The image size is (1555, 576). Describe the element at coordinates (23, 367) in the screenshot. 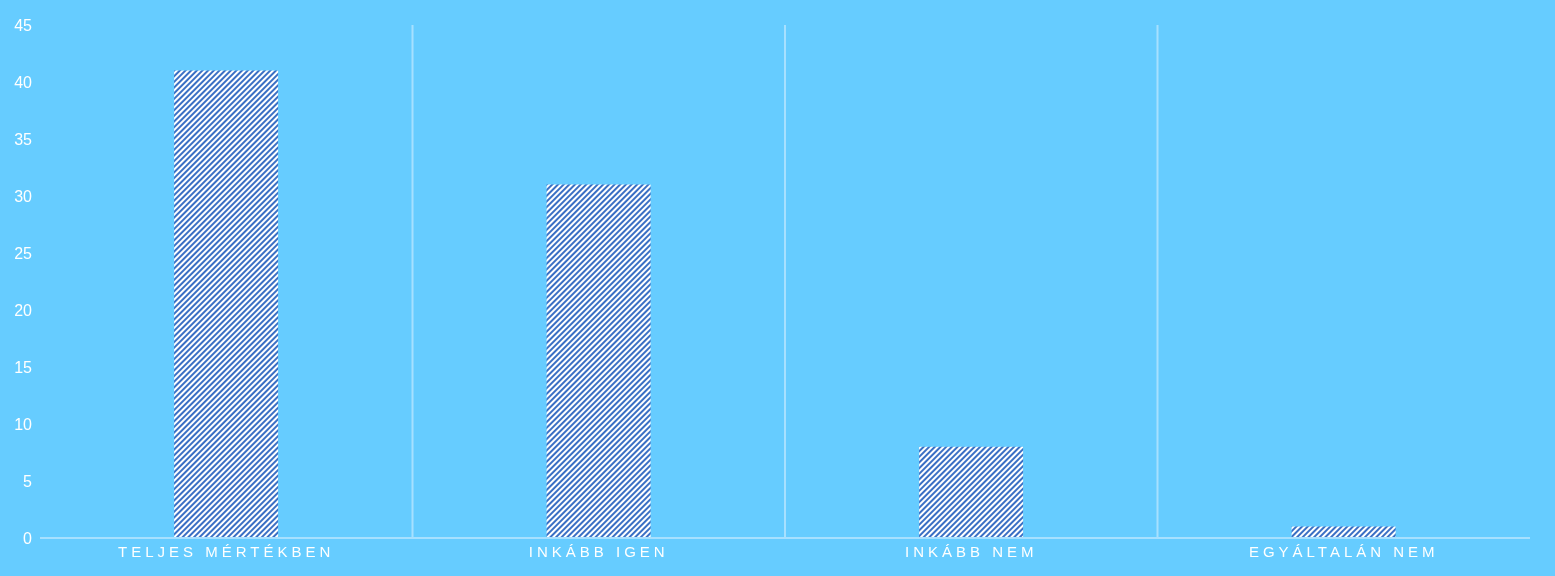

I see `y-tick-label: 15` at that location.